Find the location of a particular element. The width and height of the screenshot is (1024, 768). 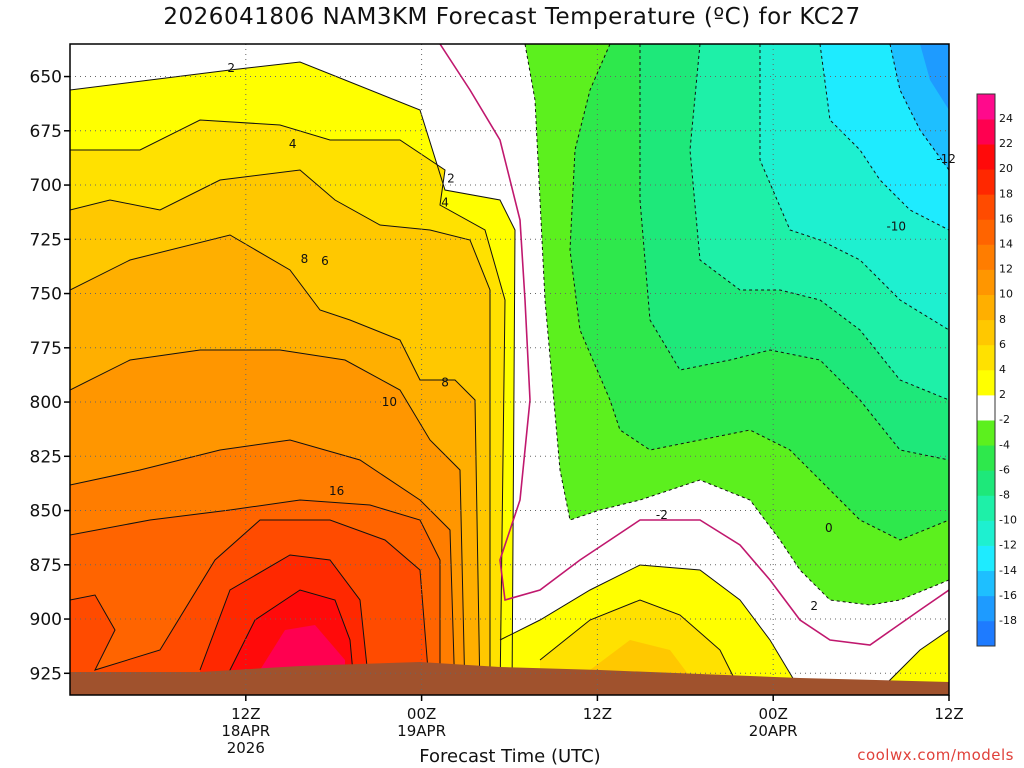

colorbar-label: -10 is located at coordinates (1008, 520).